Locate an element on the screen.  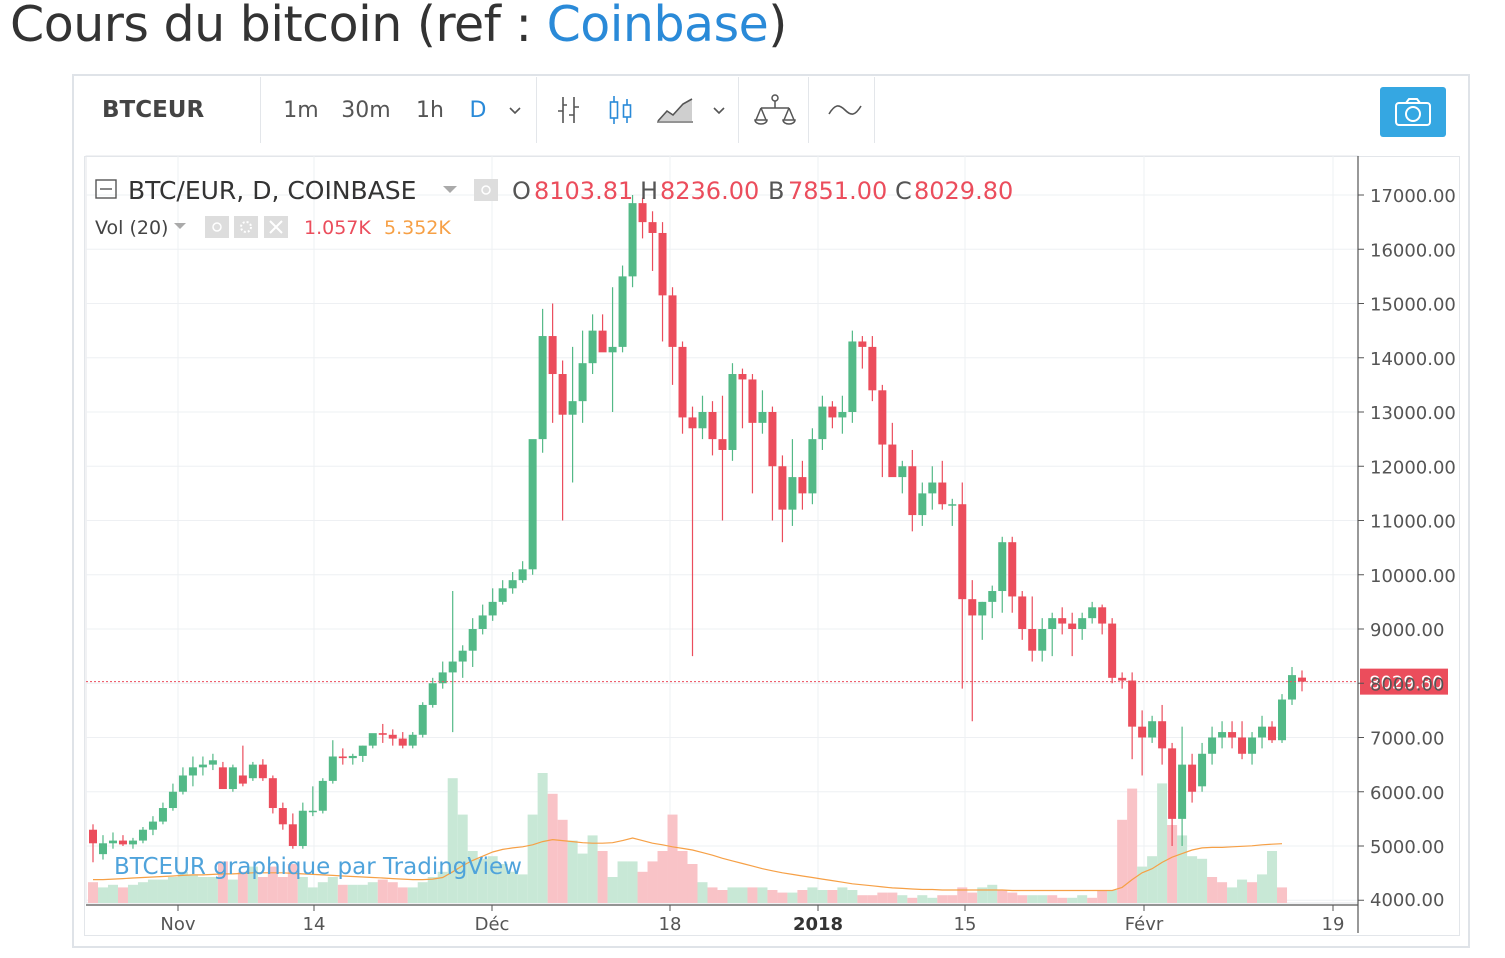
x-tick-label: 14 is located at coordinates (314, 924).